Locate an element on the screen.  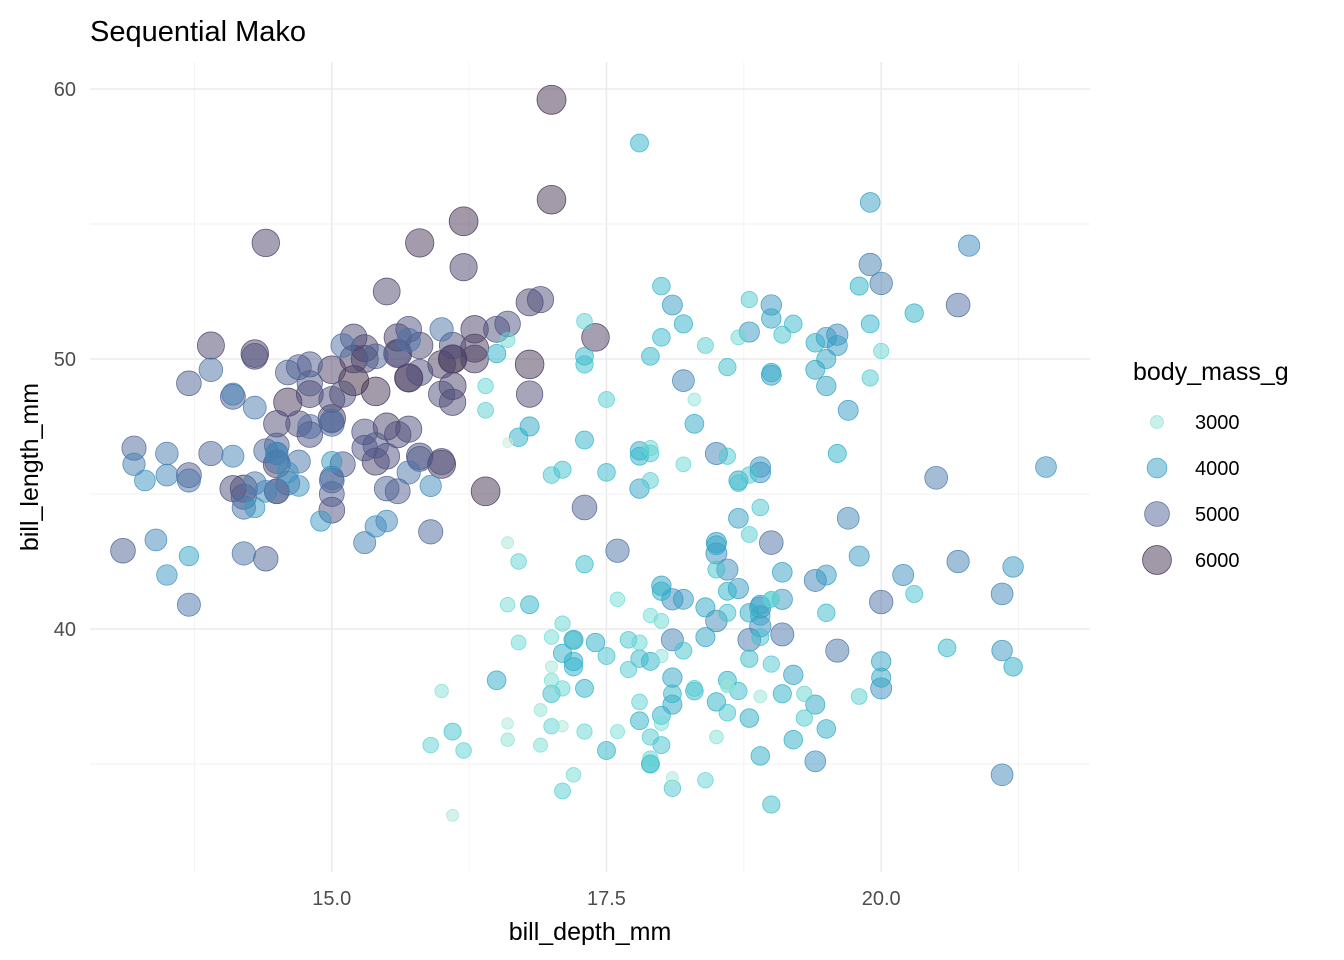
y-tick-label: 50 is located at coordinates (65, 360).